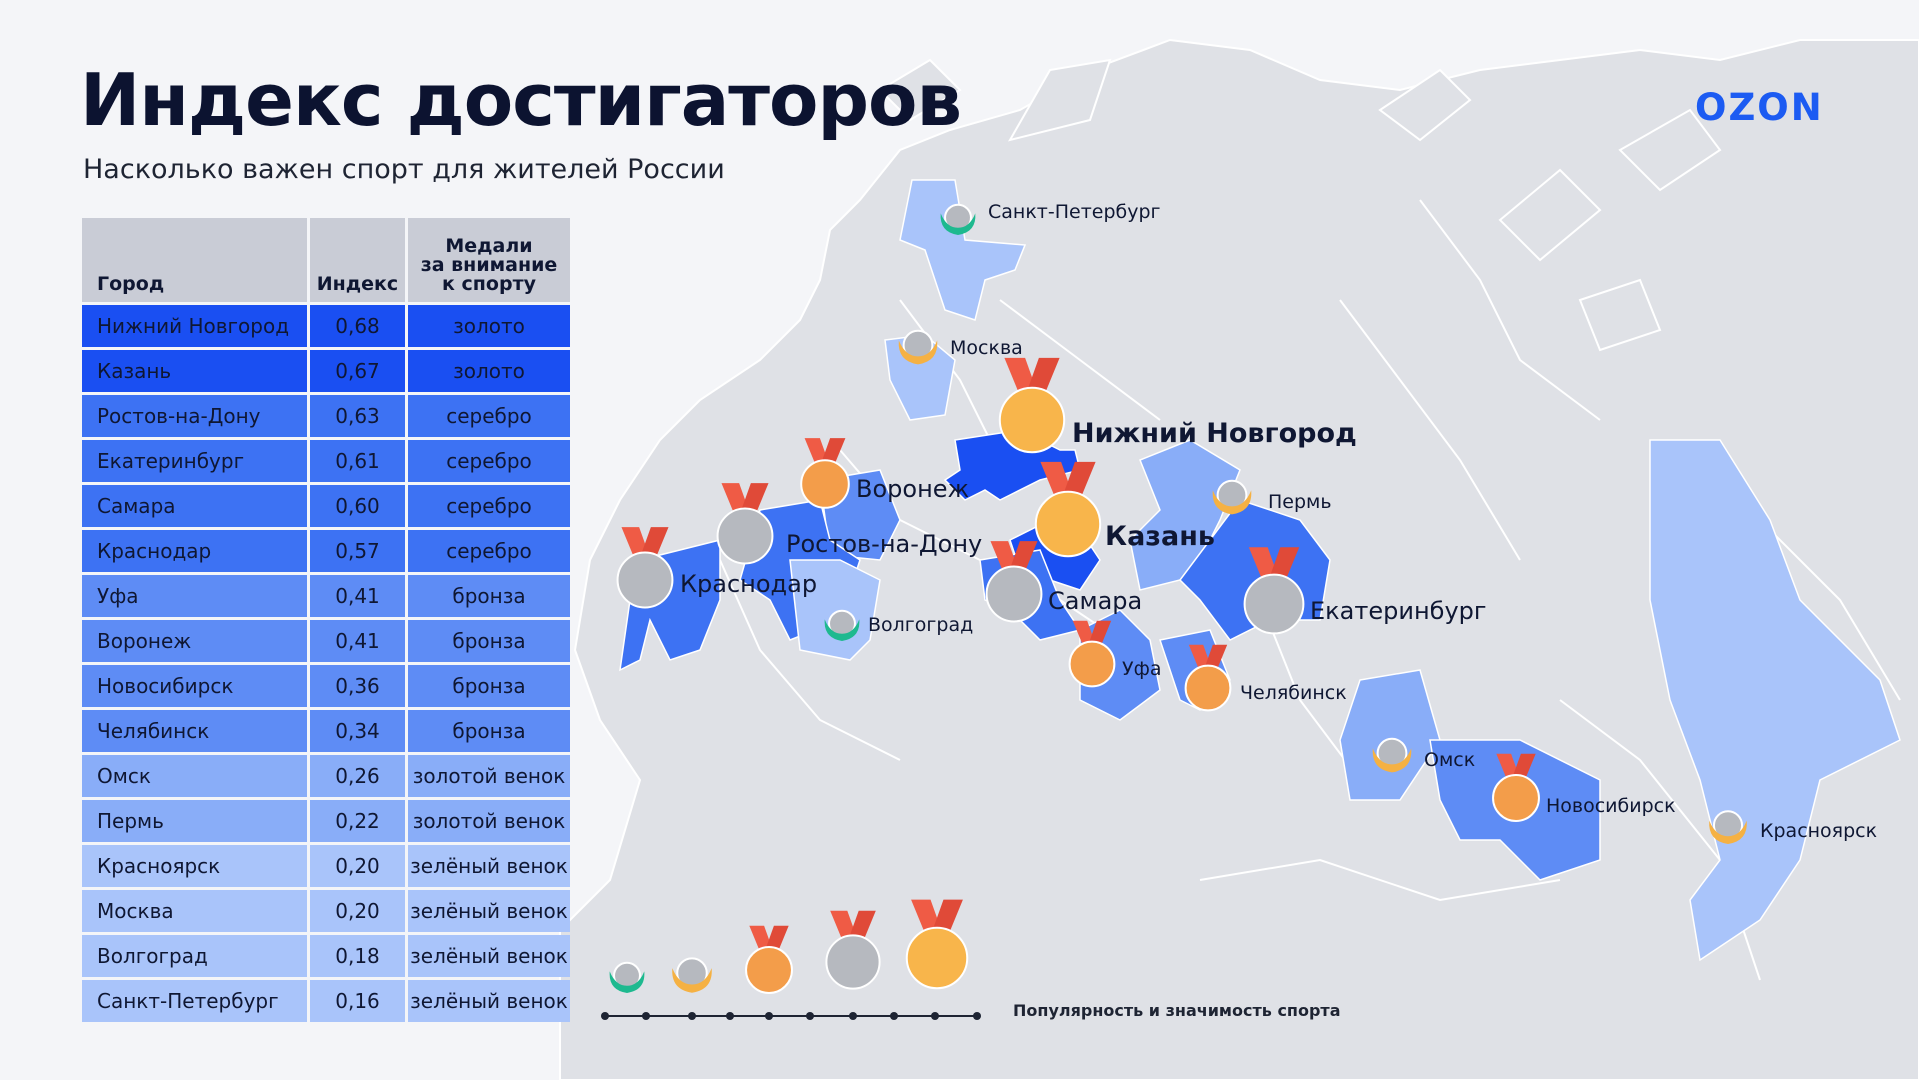 This screenshot has height=1080, width=1919. I want to click on table-row: Новосибирск 0,36 бронза, so click(326, 686).